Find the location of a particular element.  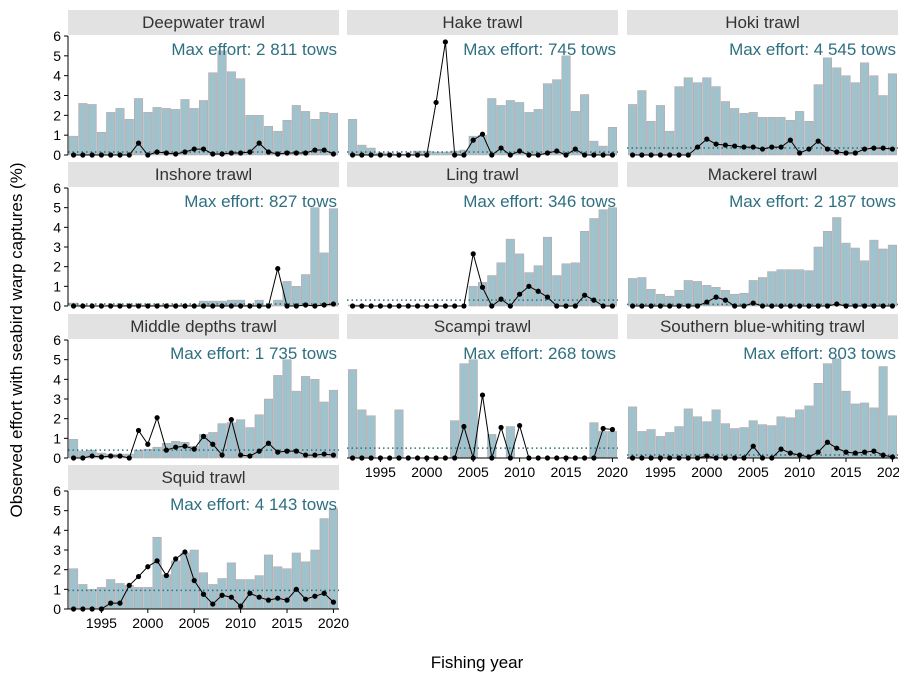

panel-title: Hoki trawl is located at coordinates (762, 22).